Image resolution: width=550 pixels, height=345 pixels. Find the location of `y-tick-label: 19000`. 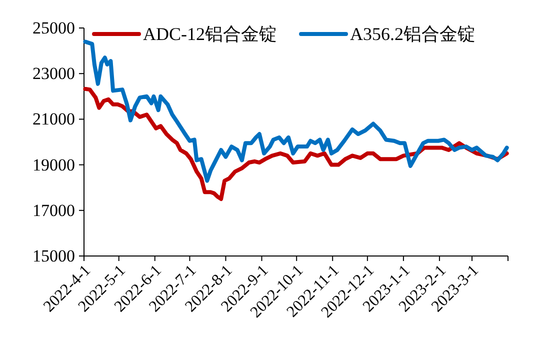

y-tick-label: 19000 is located at coordinates (53, 164).